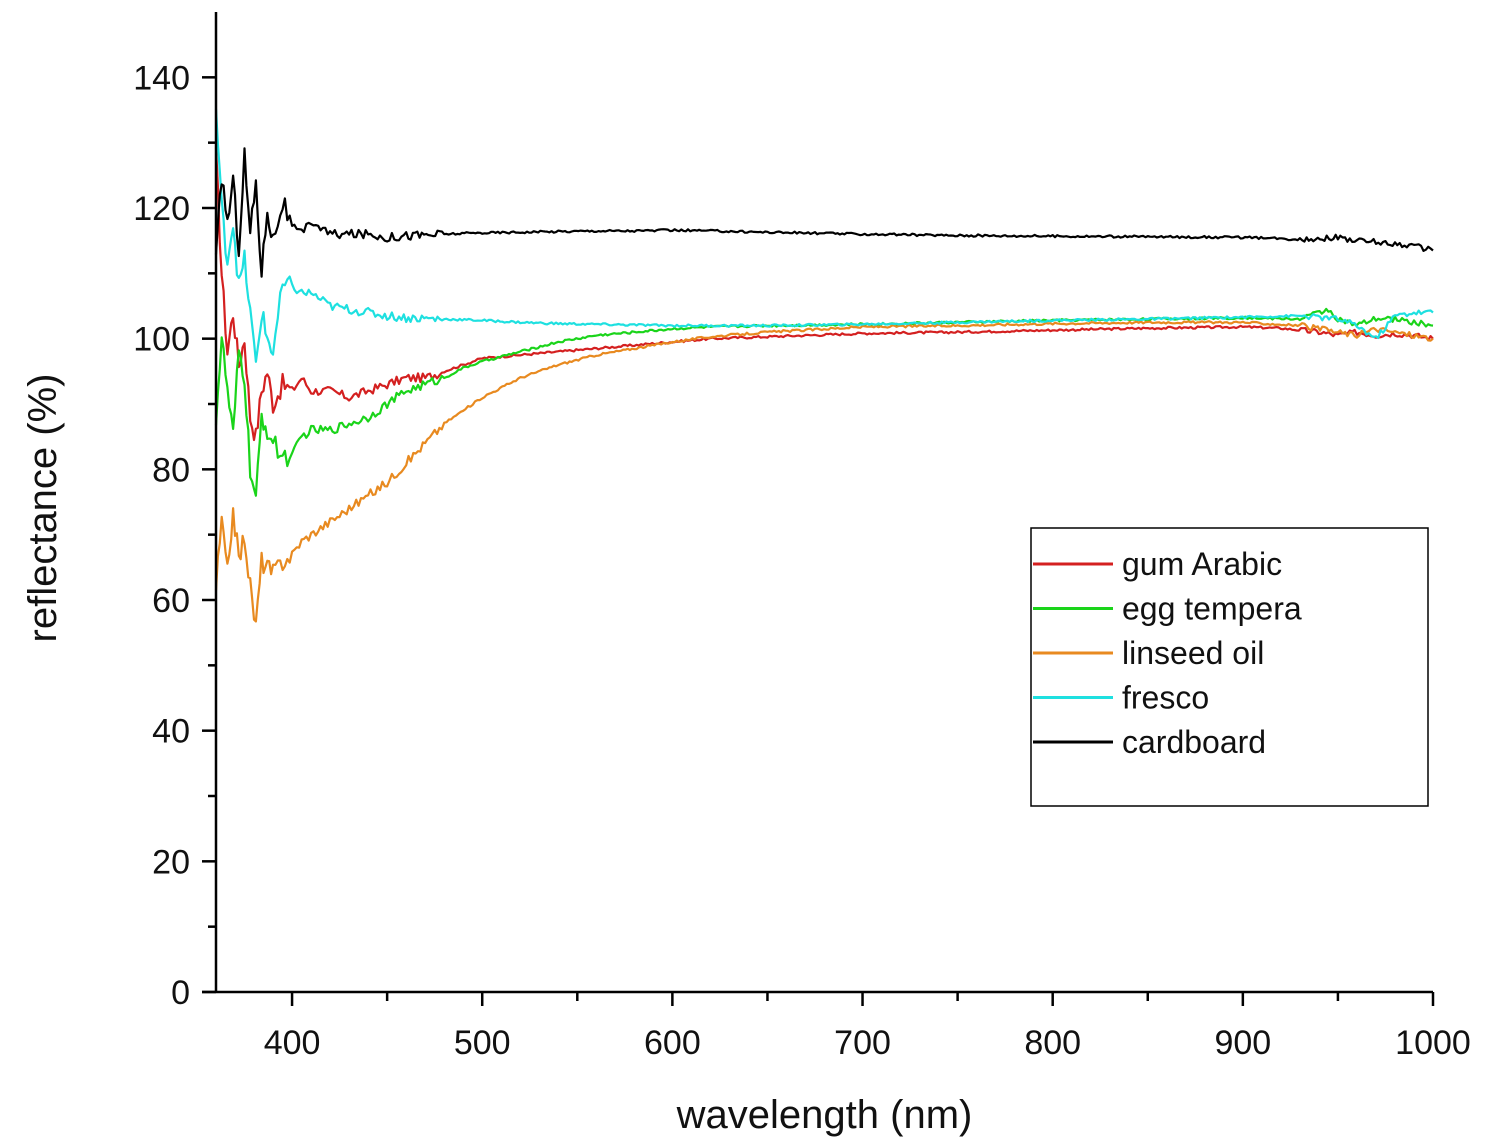  Describe the element at coordinates (180, 993) in the screenshot. I see `y-tick-label: 0` at that location.